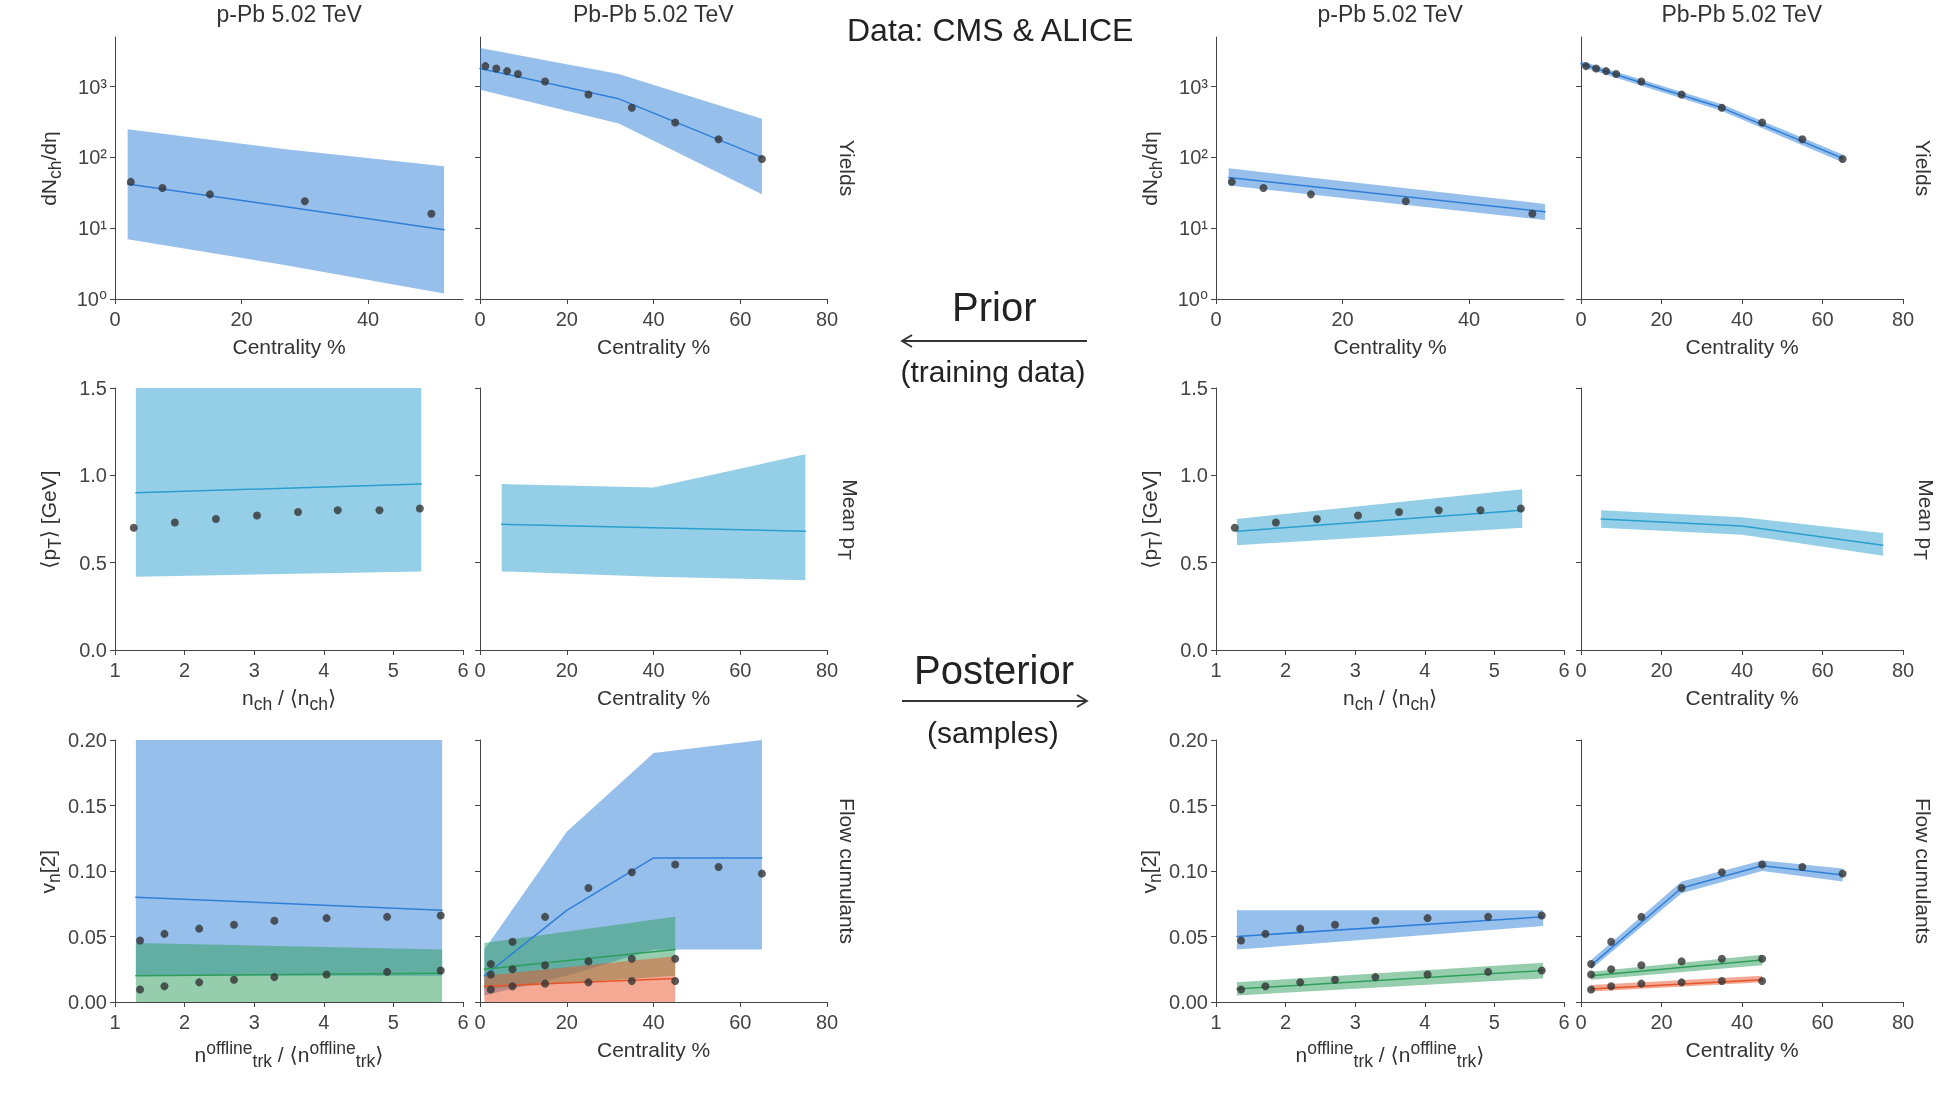  I want to click on y-tick-label: 10², so click(1194, 157).